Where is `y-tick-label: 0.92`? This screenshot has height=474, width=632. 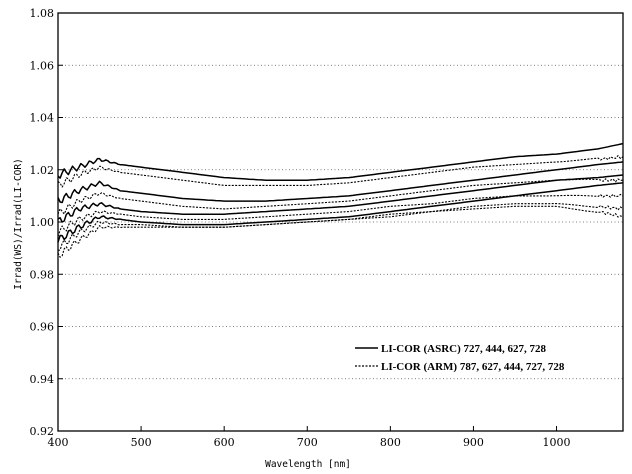
y-tick-label: 0.92 is located at coordinates (42, 431).